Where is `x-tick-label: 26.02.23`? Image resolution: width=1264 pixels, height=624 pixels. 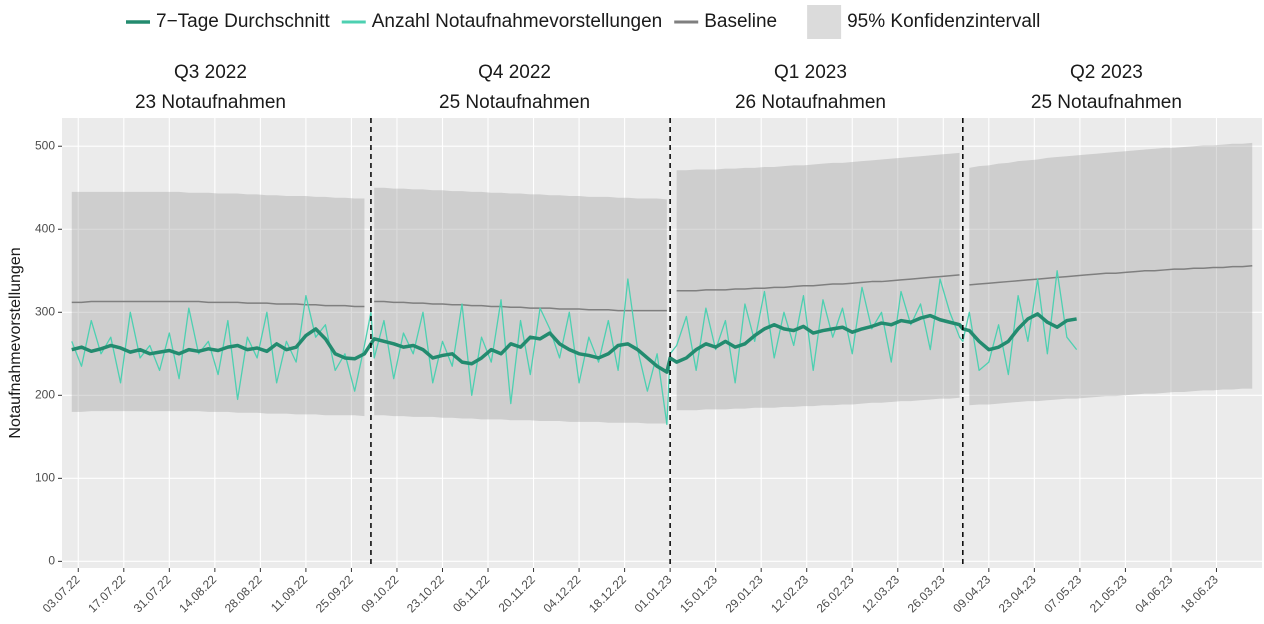
x-tick-label: 26.02.23 is located at coordinates (835, 593).